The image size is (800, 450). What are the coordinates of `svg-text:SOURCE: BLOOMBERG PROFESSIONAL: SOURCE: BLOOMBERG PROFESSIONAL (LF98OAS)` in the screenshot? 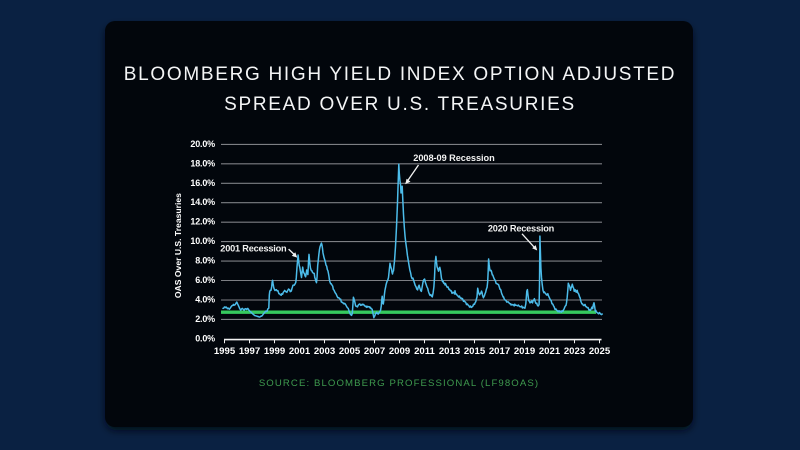 It's located at (399, 383).